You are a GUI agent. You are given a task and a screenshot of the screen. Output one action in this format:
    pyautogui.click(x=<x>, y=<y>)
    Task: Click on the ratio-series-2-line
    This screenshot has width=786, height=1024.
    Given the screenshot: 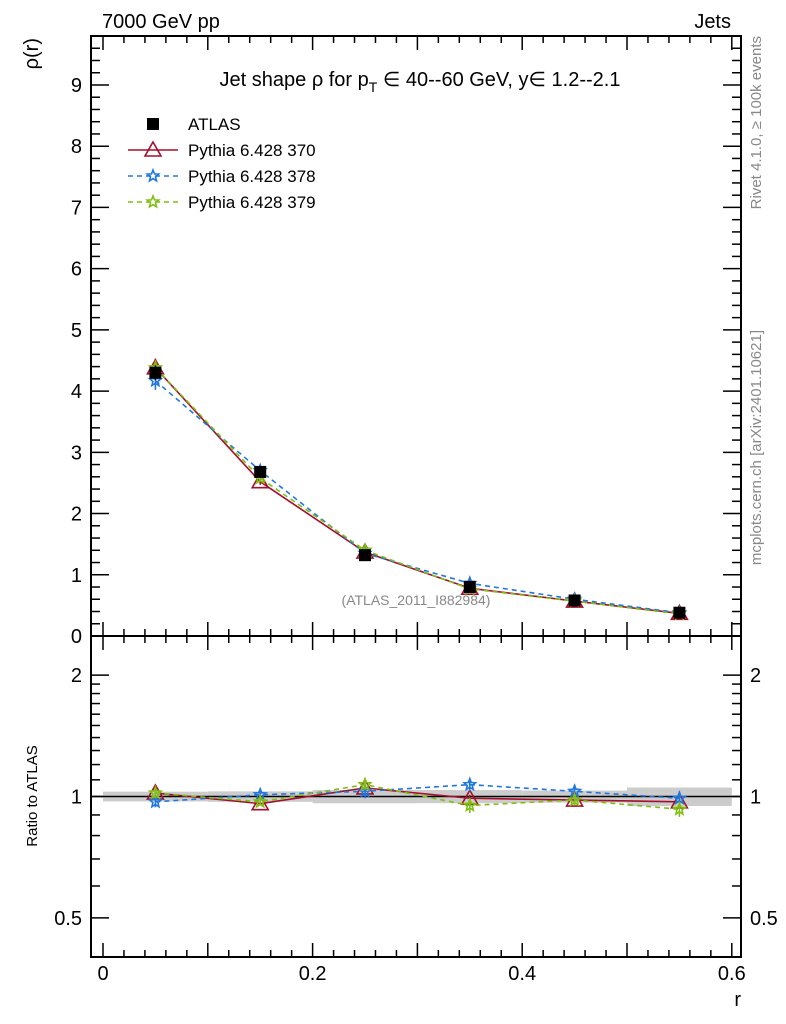 What is the action you would take?
    pyautogui.click(x=417, y=793)
    